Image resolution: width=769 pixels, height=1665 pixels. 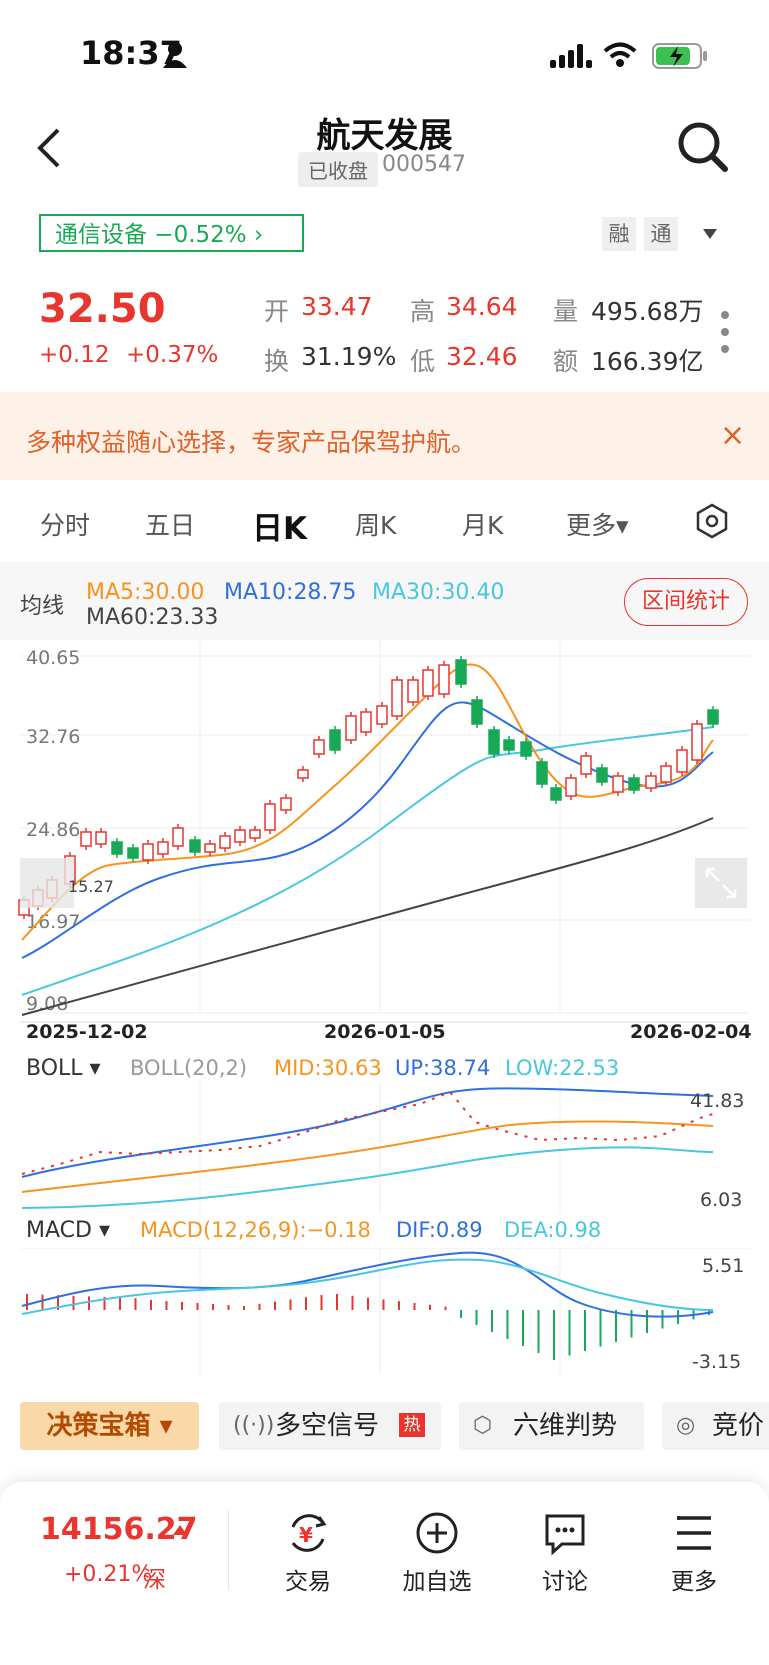 I want to click on x-label-start: 2025-12-02, so click(x=87, y=1032).